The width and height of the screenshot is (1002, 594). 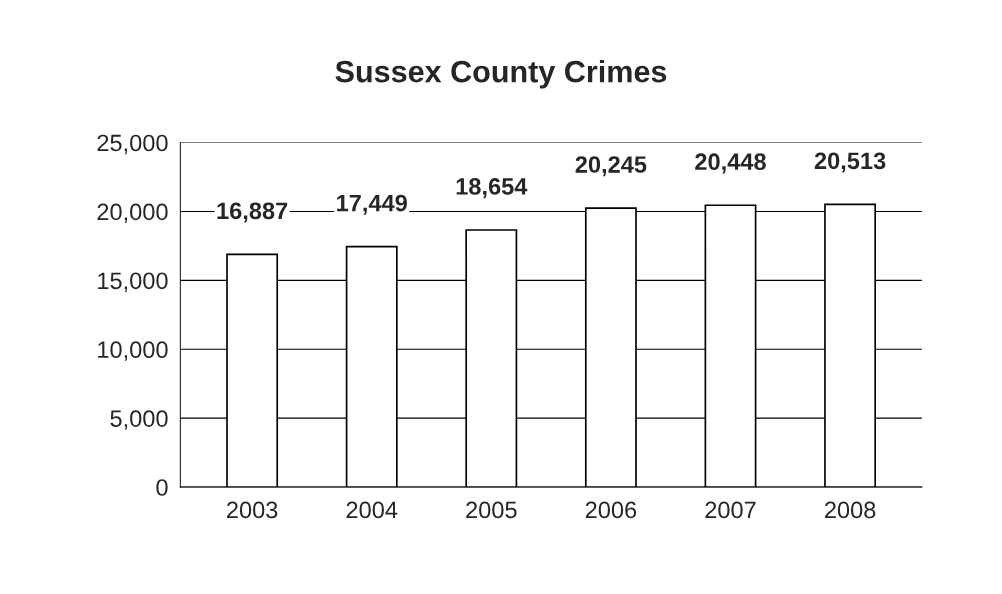 I want to click on y-tick-label: 0, so click(x=162, y=487).